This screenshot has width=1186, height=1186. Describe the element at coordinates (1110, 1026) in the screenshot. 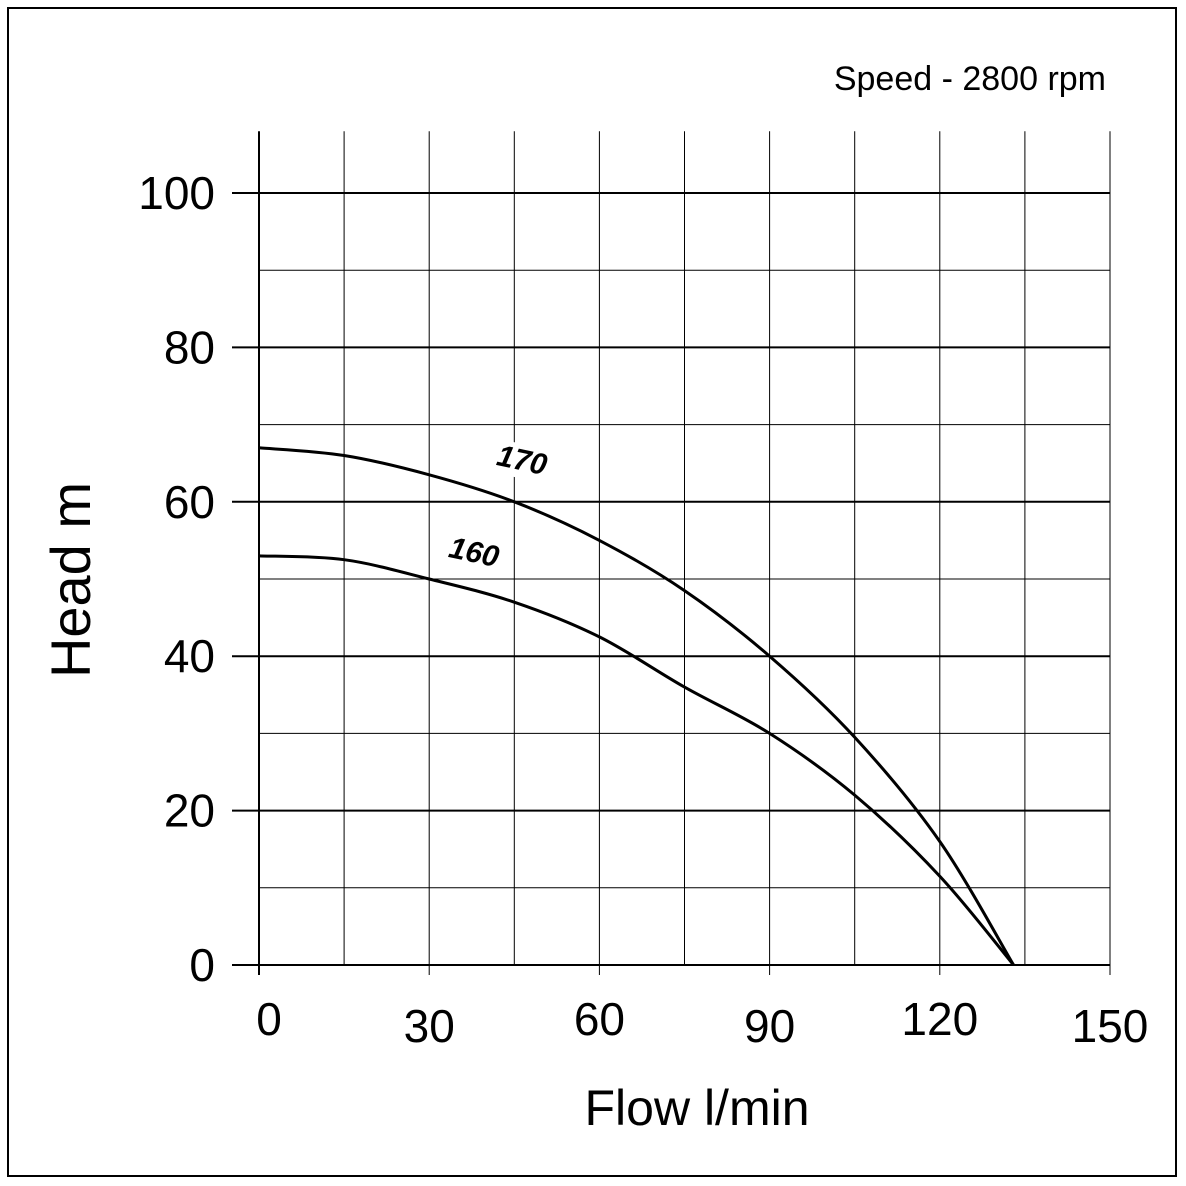

I see `x-tick-label: 150` at that location.